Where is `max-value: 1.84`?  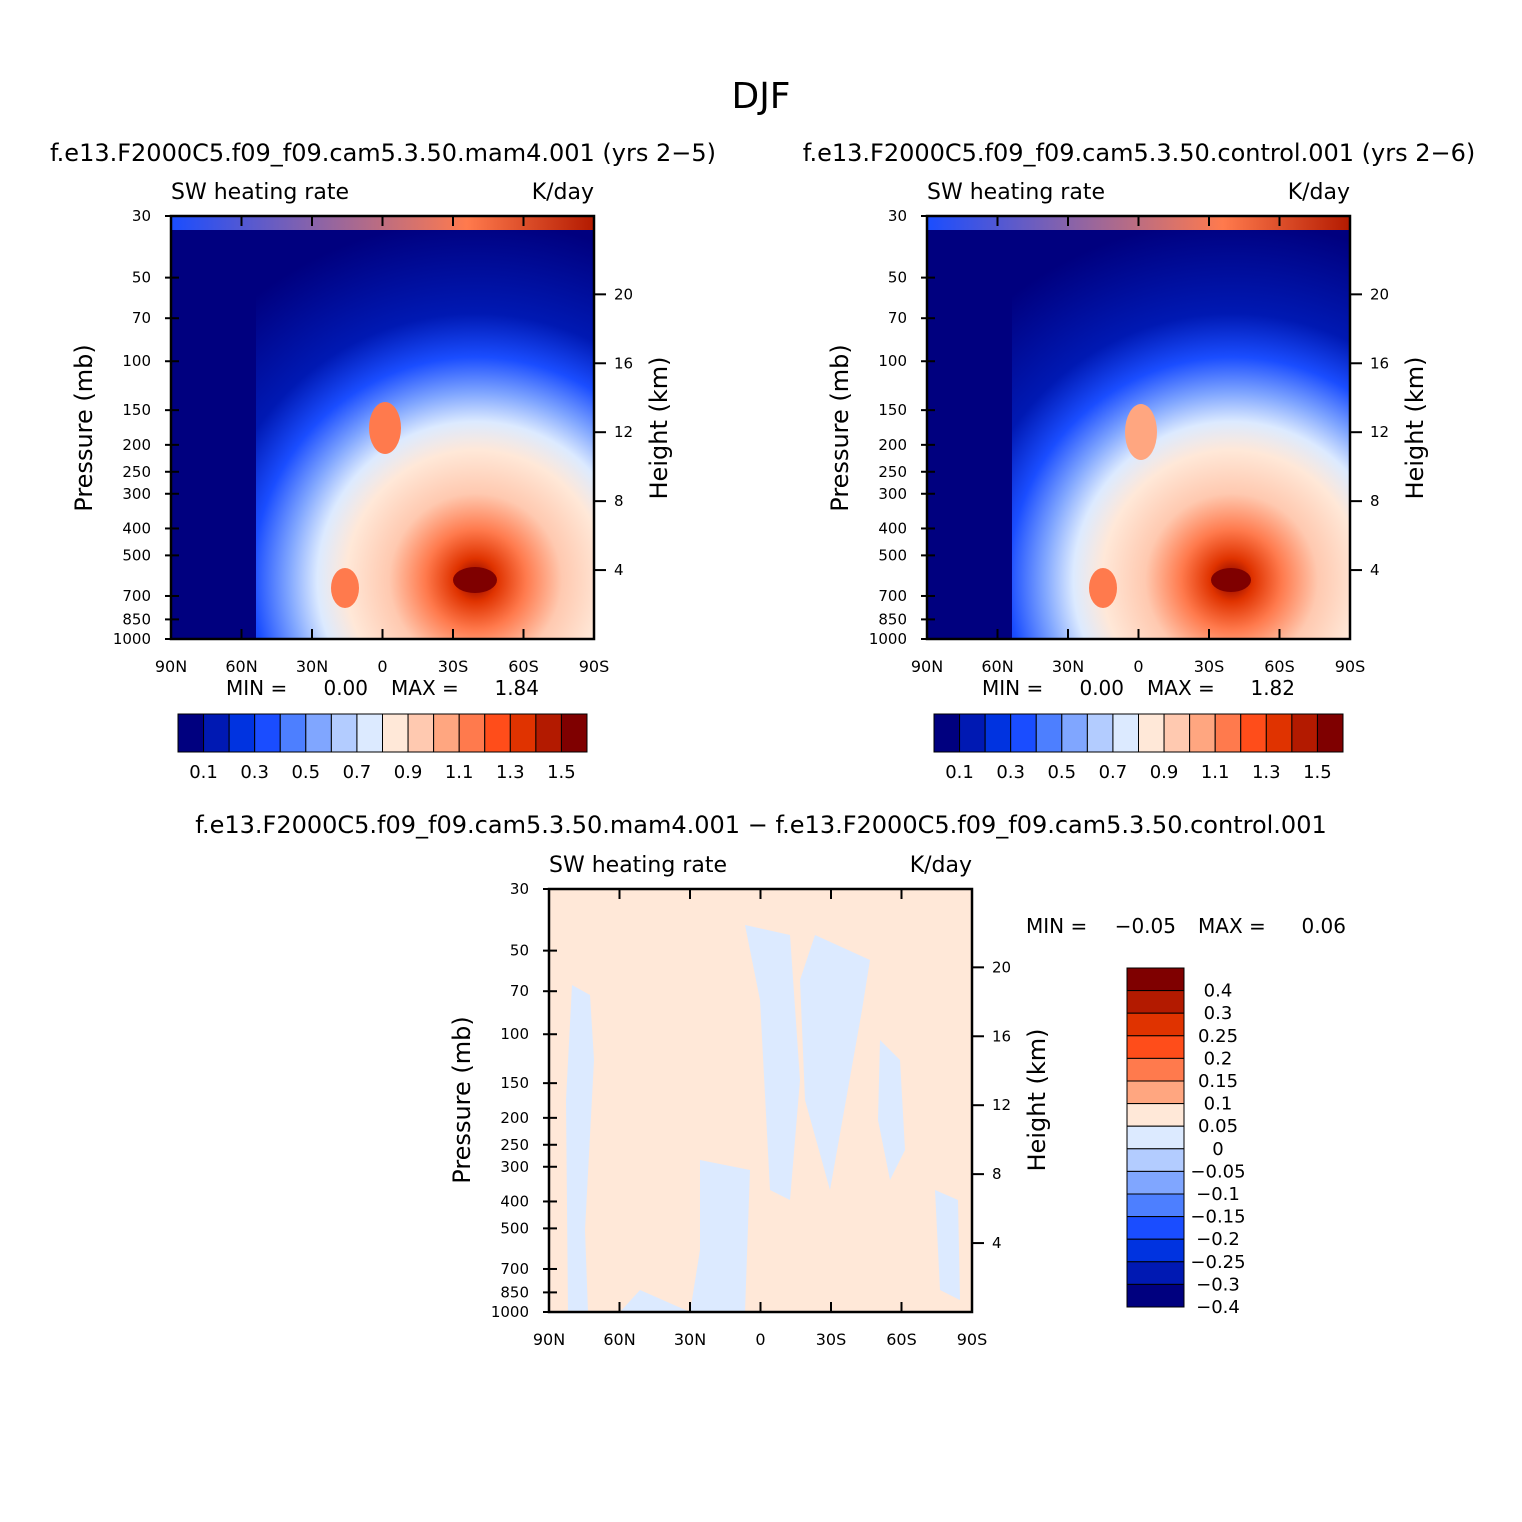 max-value: 1.84 is located at coordinates (516, 688).